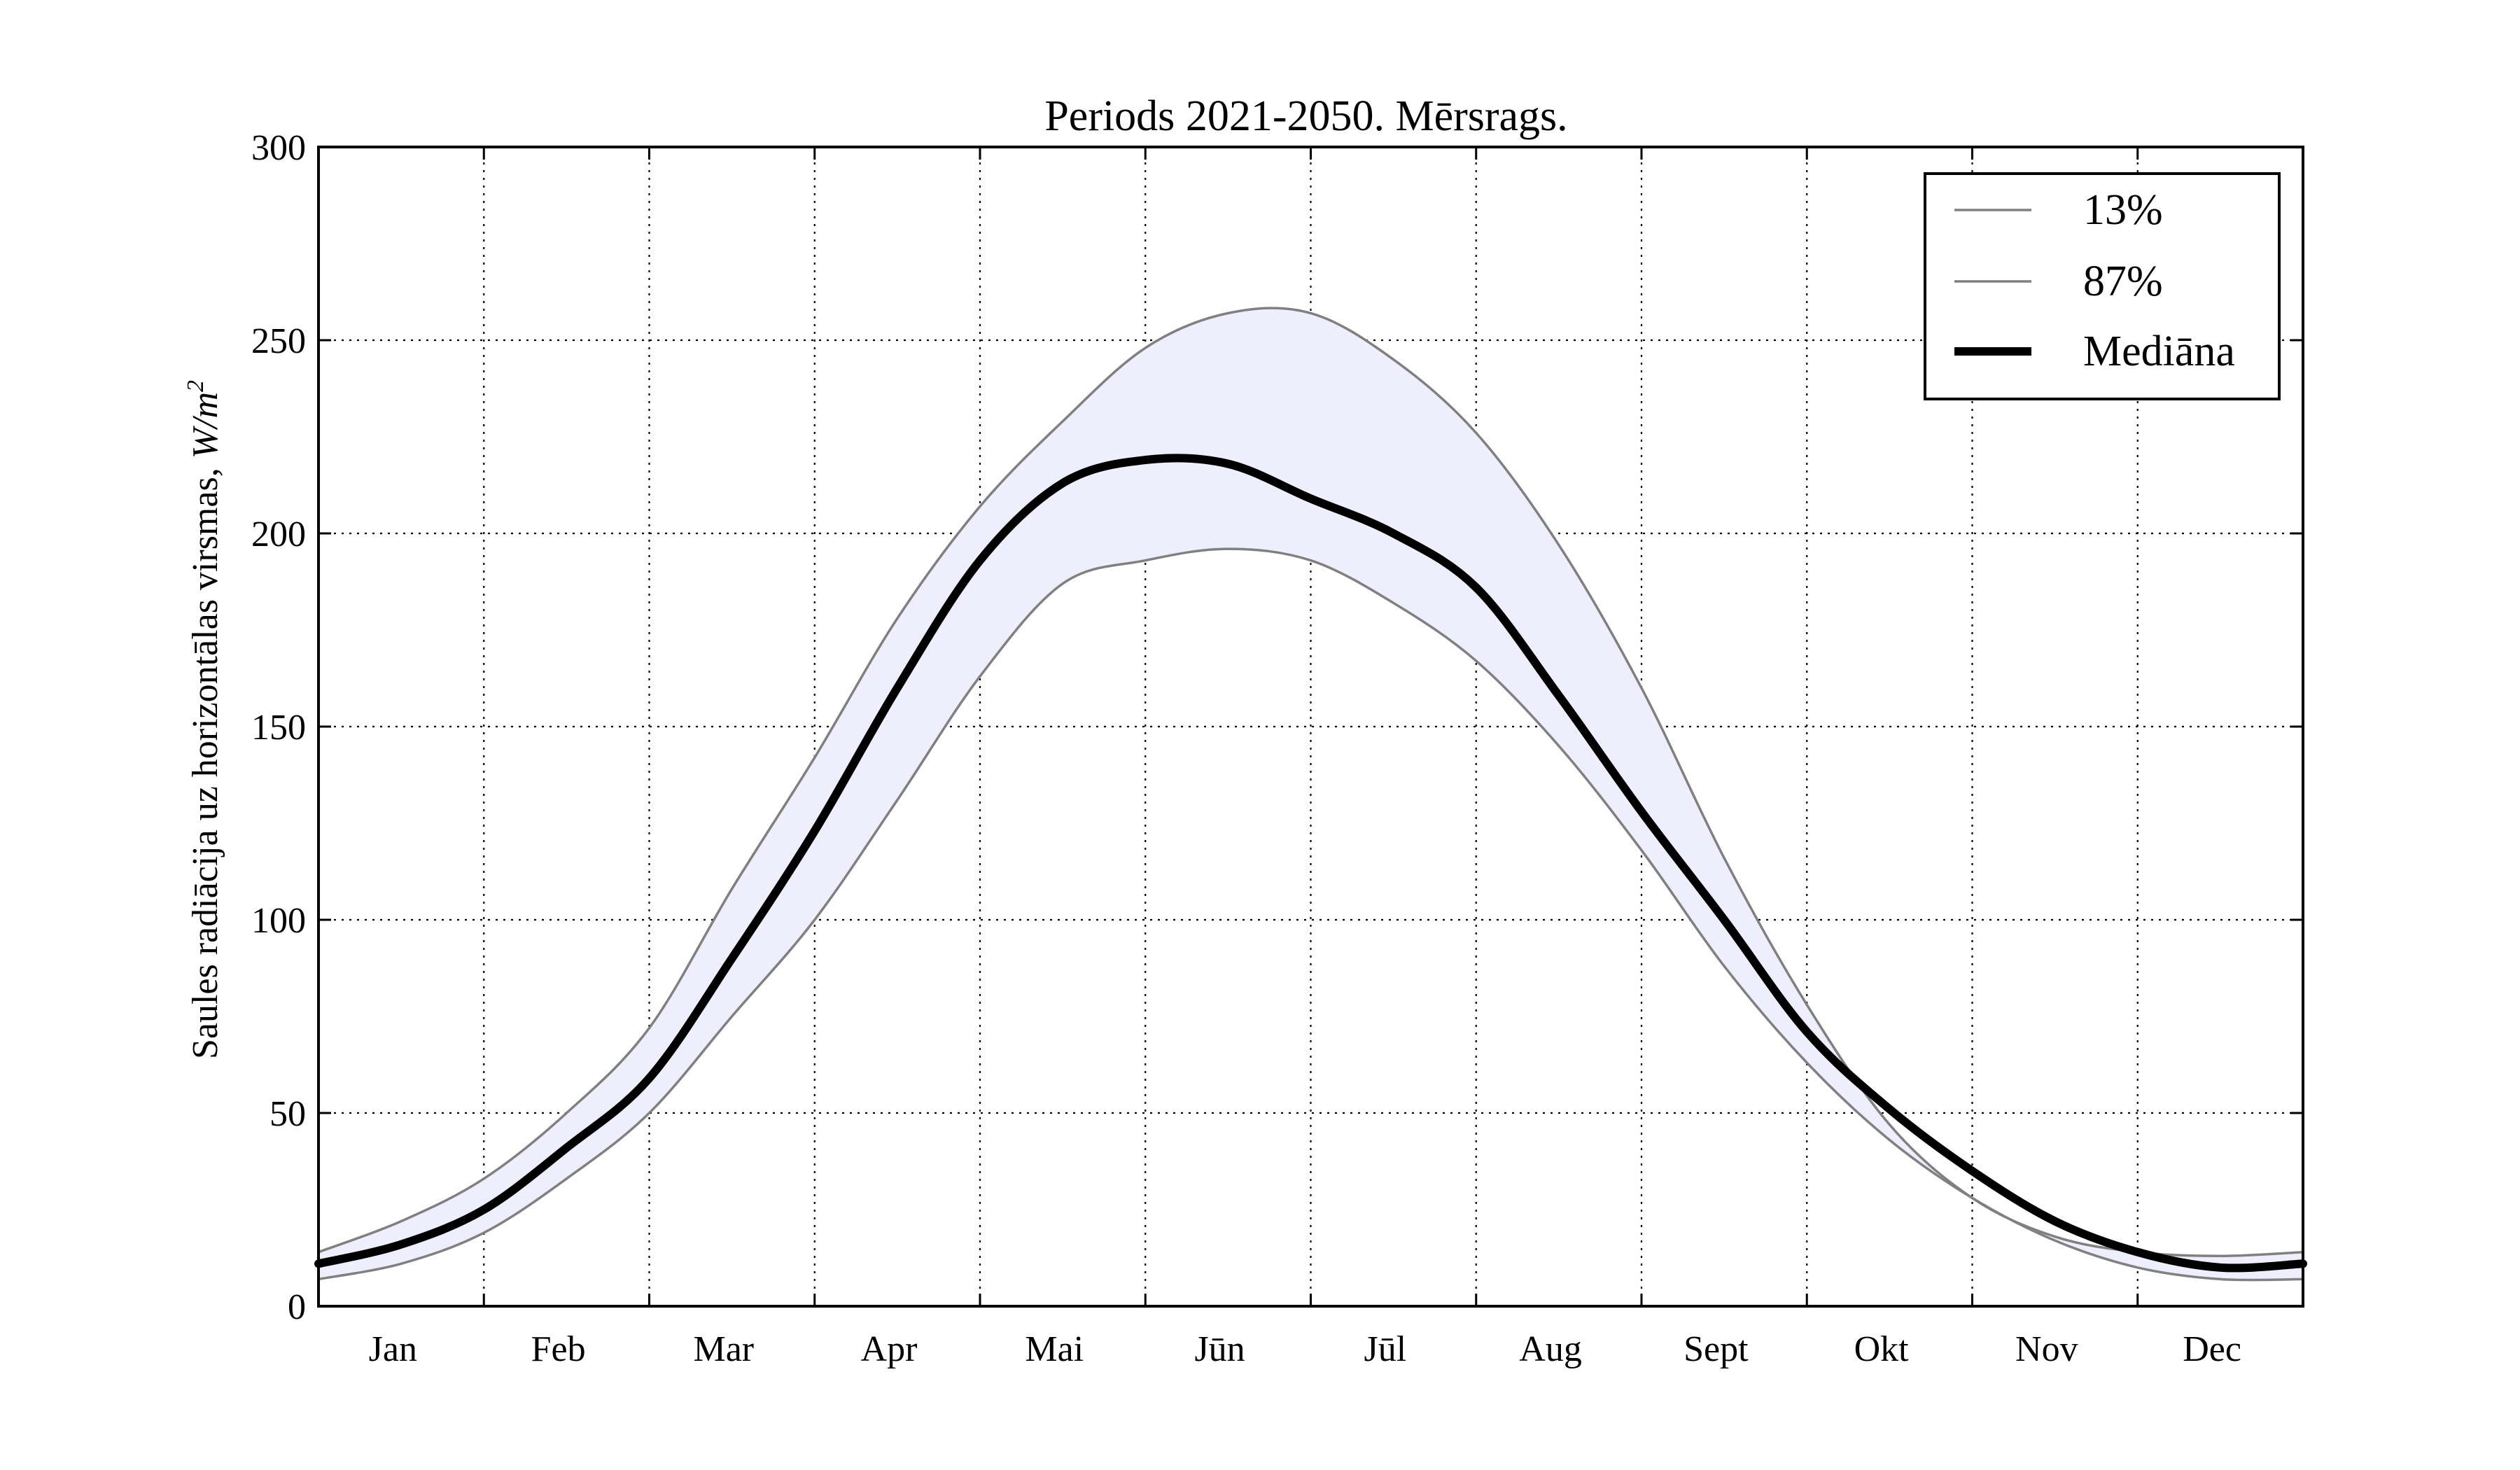  Describe the element at coordinates (278, 148) in the screenshot. I see `y-tick-label: 300` at that location.